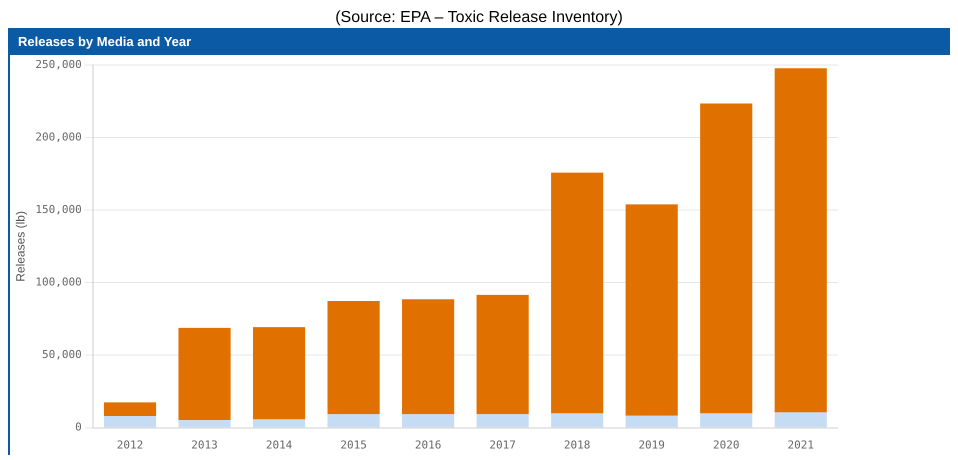  I want to click on x-tick-label: 2015, so click(353, 445).